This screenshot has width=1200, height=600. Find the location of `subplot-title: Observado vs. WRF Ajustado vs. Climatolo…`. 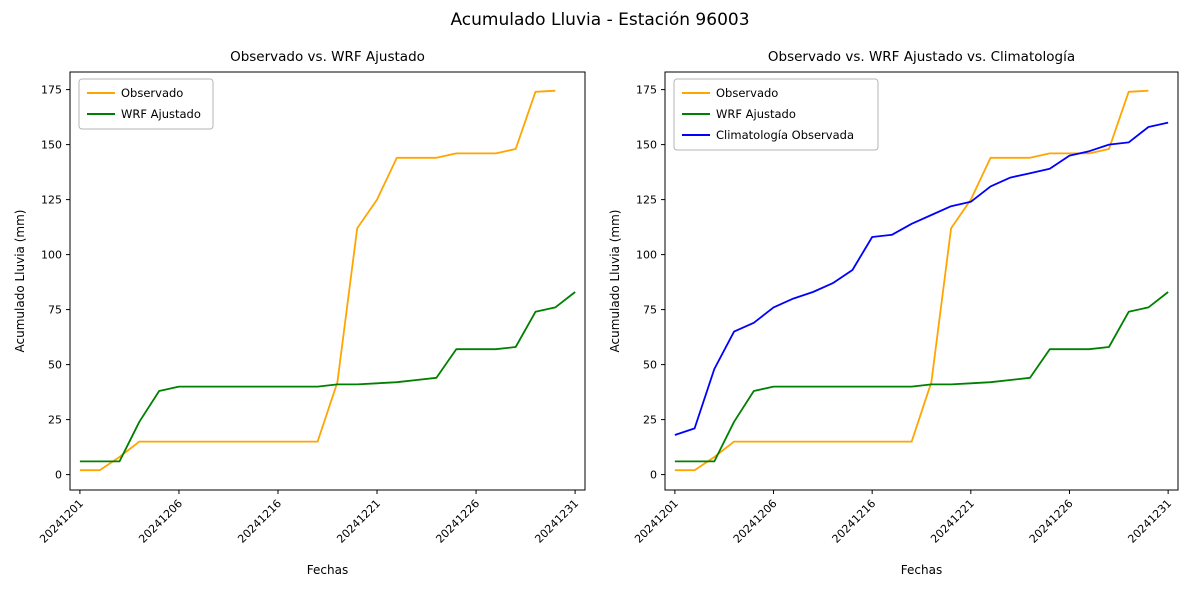

subplot-title: Observado vs. WRF Ajustado vs. Climatolo… is located at coordinates (921, 57).